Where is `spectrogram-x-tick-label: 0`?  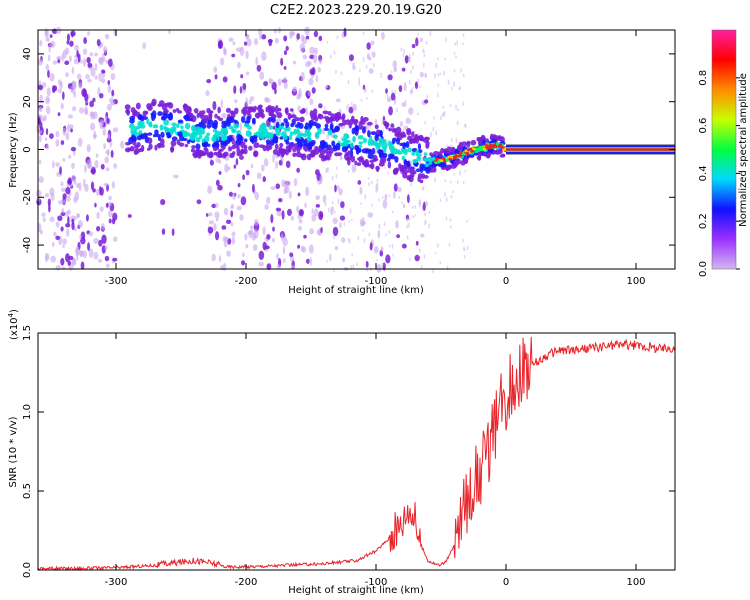 spectrogram-x-tick-label: 0 is located at coordinates (506, 281).